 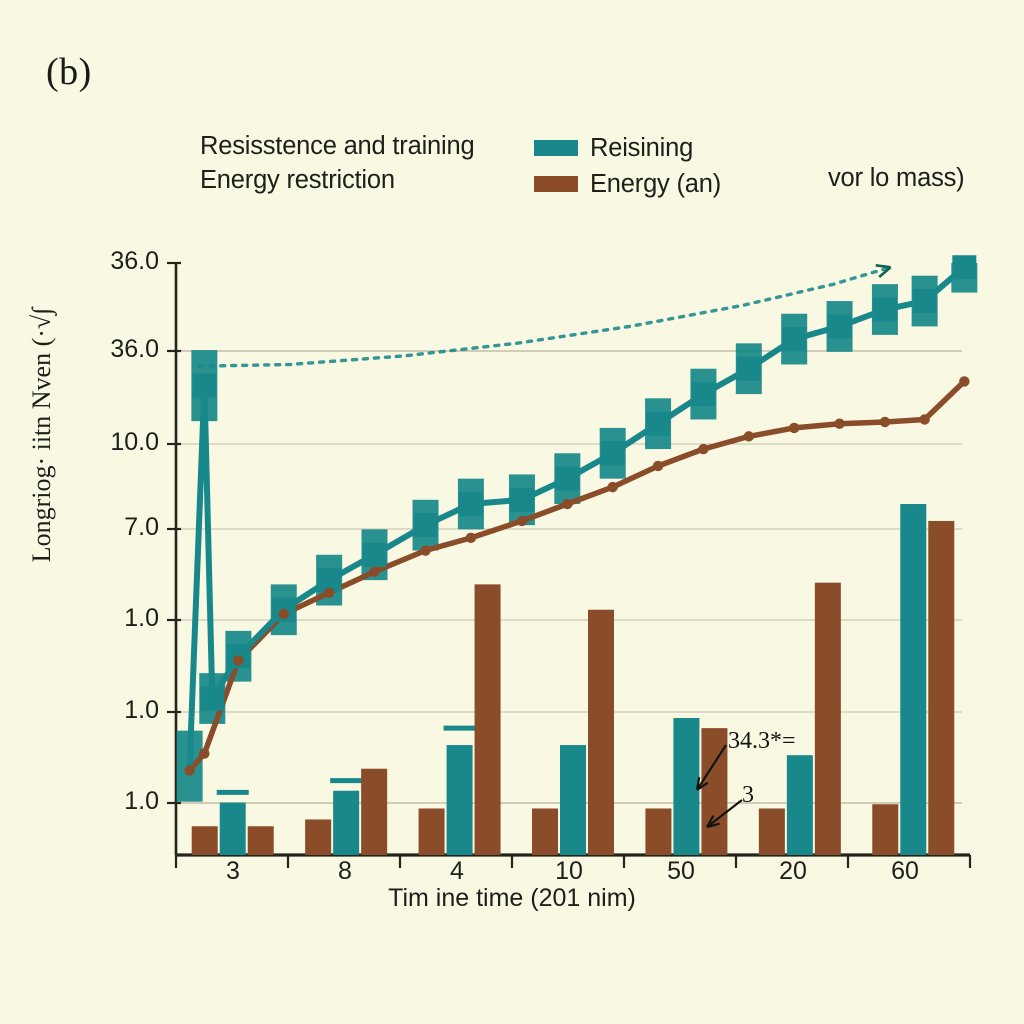 What do you see at coordinates (748, 795) in the screenshot?
I see `annotation-text: 3` at bounding box center [748, 795].